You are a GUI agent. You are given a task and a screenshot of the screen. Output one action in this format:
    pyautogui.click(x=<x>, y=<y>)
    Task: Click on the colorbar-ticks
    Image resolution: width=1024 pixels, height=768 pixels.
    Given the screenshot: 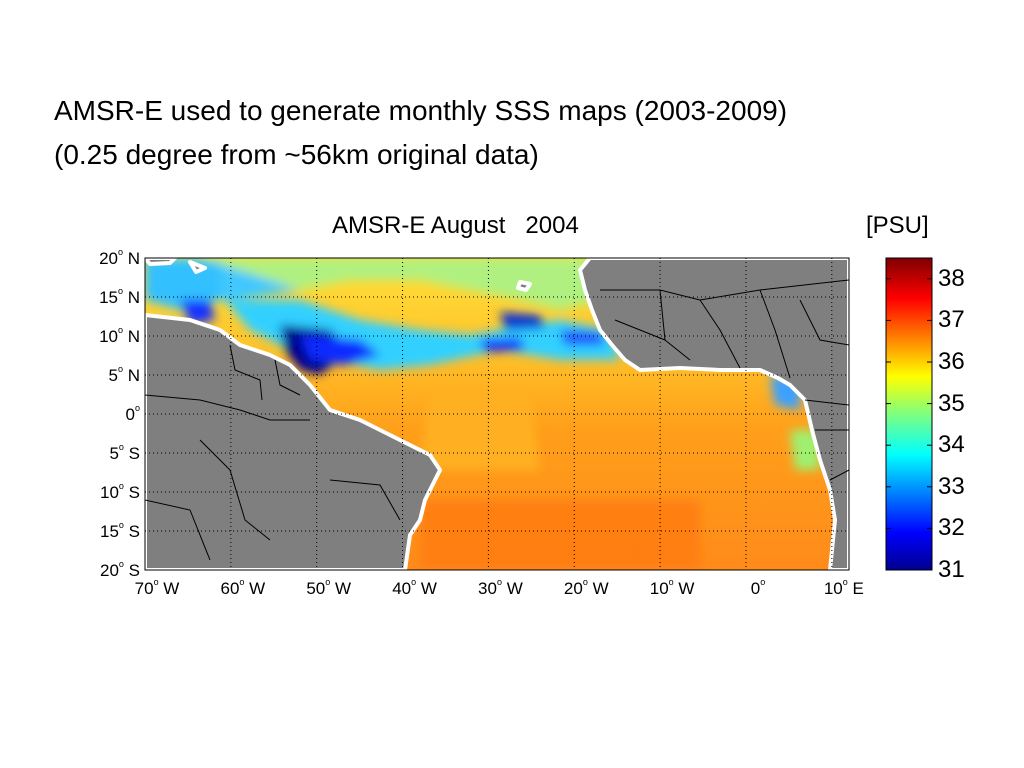 What is the action you would take?
    pyautogui.click(x=909, y=424)
    